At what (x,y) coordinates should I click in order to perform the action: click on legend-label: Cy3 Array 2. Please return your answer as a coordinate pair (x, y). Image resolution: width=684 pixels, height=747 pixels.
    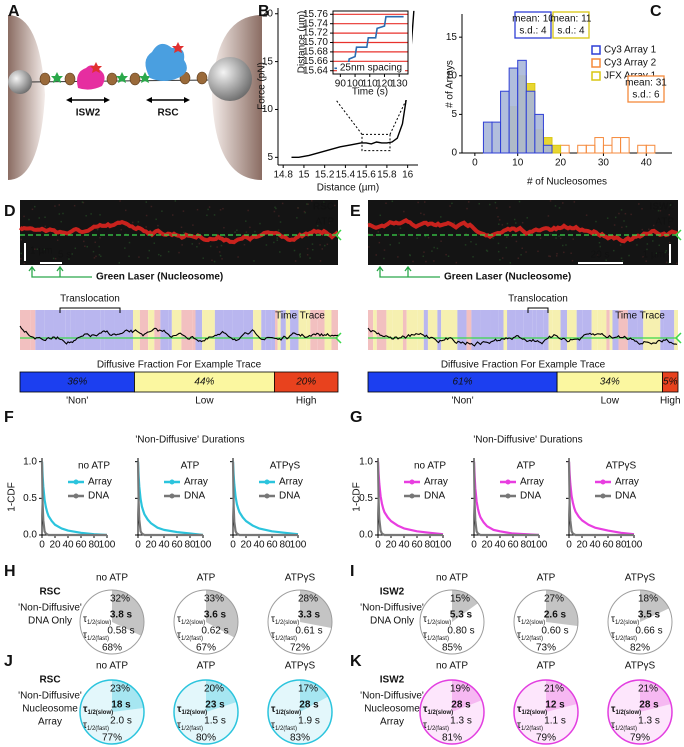
    Looking at the image, I should click on (630, 63).